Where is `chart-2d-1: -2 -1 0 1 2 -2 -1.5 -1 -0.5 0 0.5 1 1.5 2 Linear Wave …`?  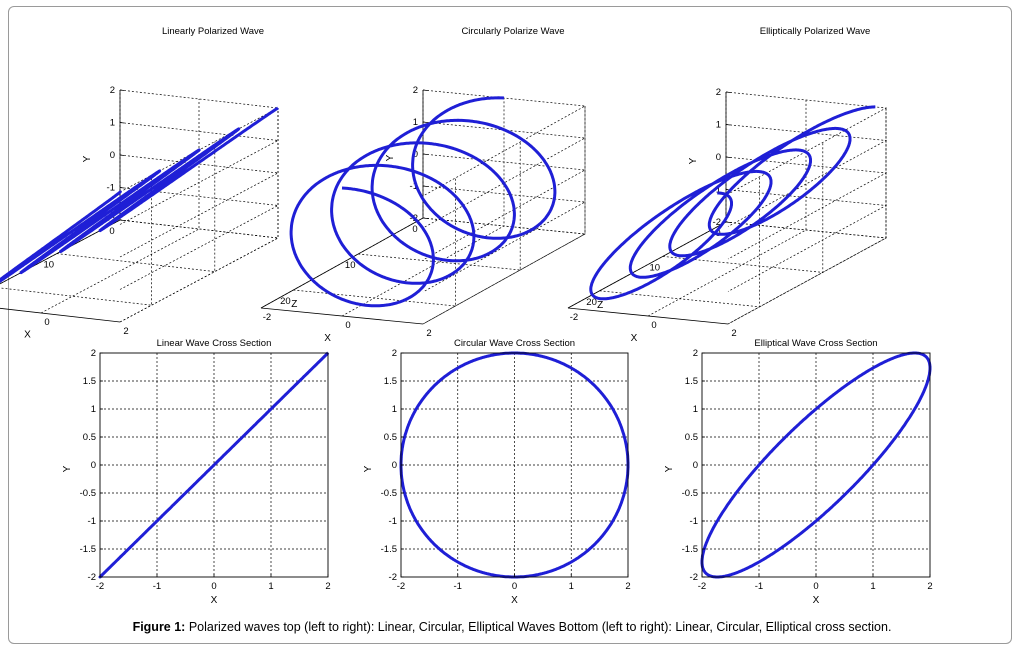 chart-2d-1: -2 -1 0 1 2 -2 -1.5 -1 -0.5 0 0.5 1 1.5 2 Linear Wave … is located at coordinates (196, 472).